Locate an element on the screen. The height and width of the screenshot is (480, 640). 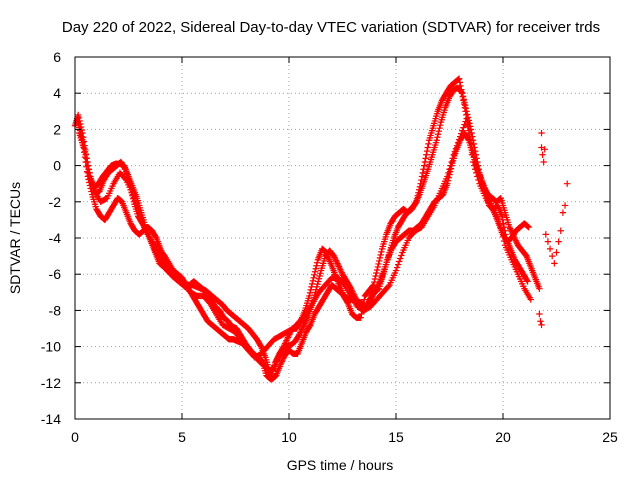
y-tick-label: 4 is located at coordinates (57, 93).